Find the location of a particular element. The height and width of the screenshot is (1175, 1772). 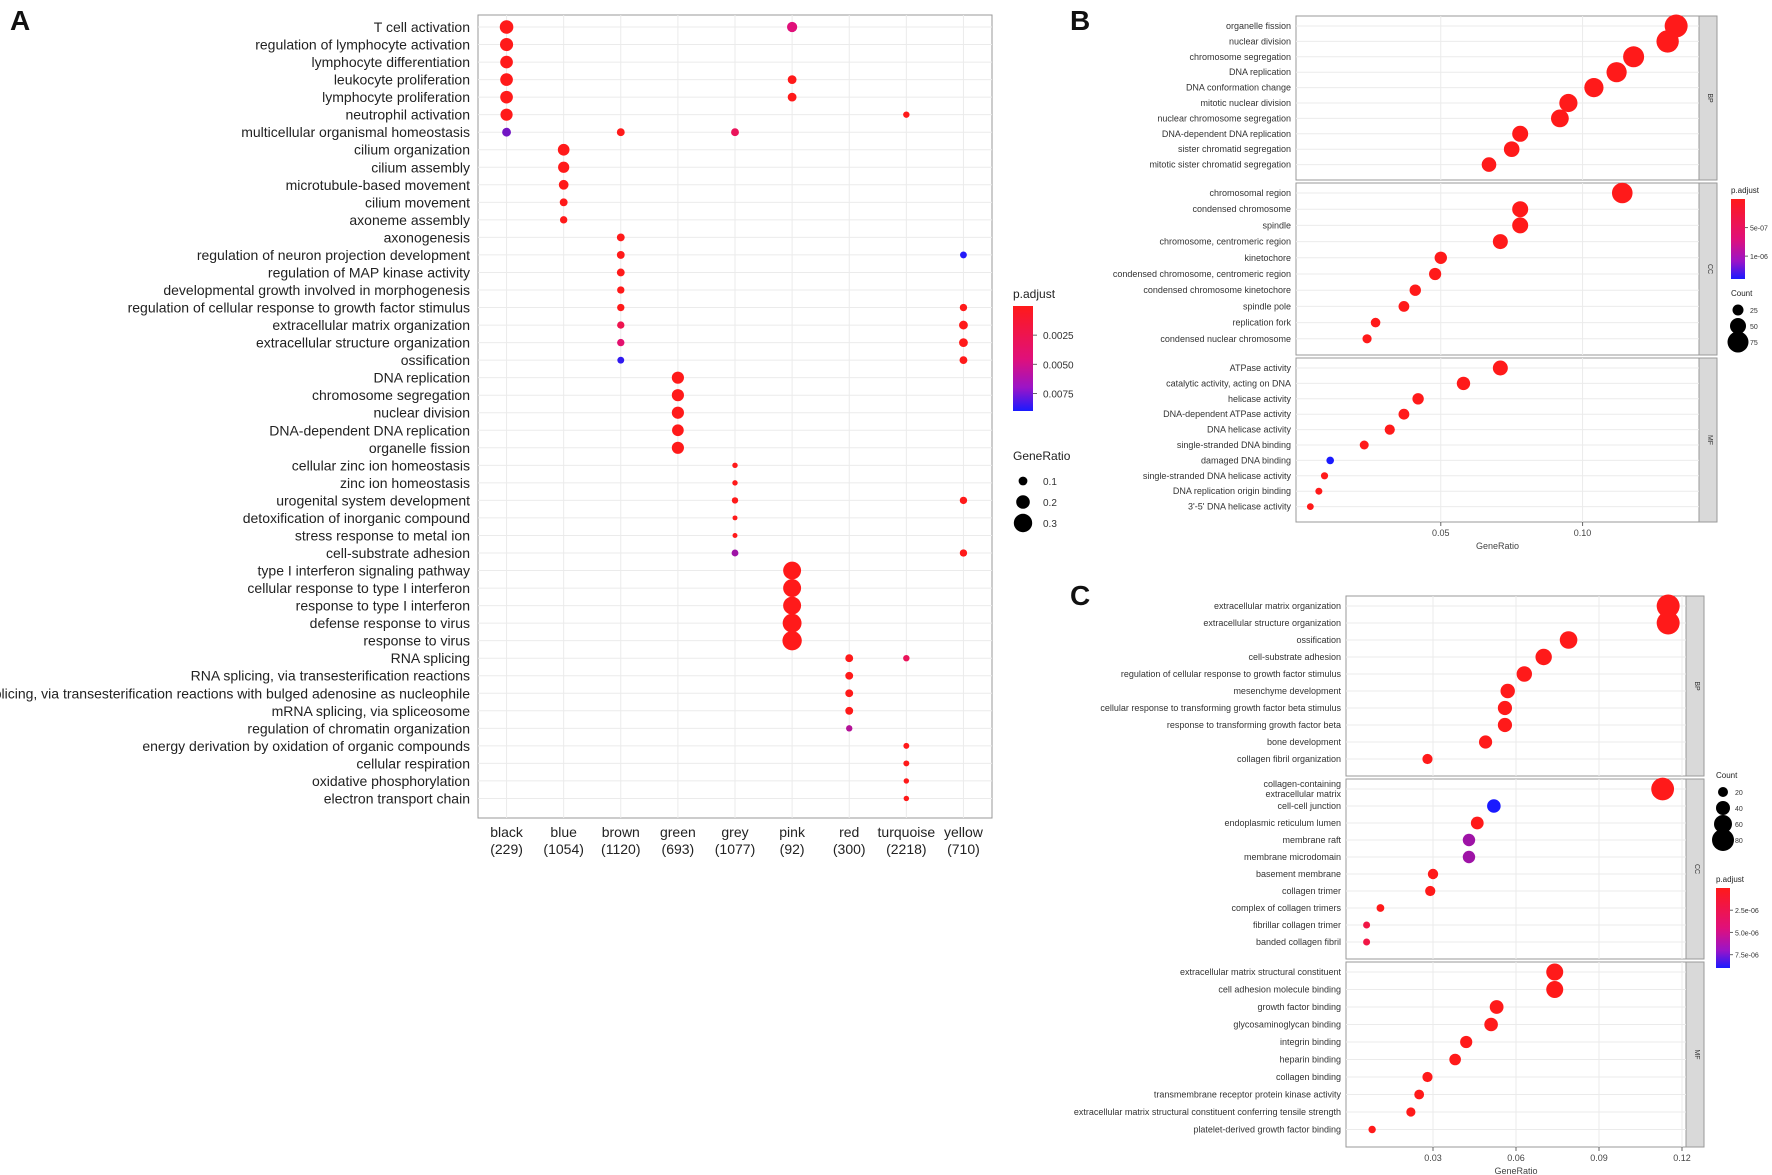

term-label: DNA-dependent ATPase activity is located at coordinates (1227, 414).